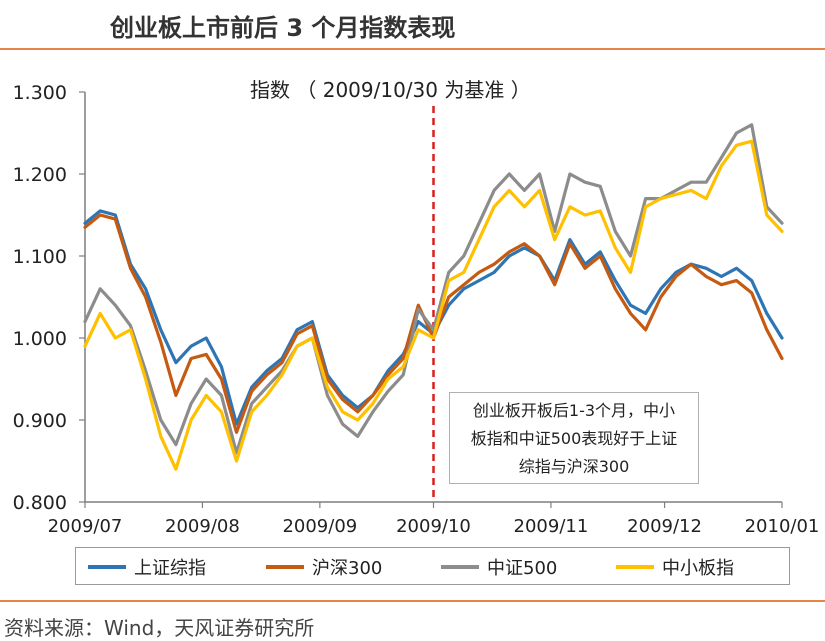  I want to click on legend-item-hs300: 沪深300, so click(324, 567).